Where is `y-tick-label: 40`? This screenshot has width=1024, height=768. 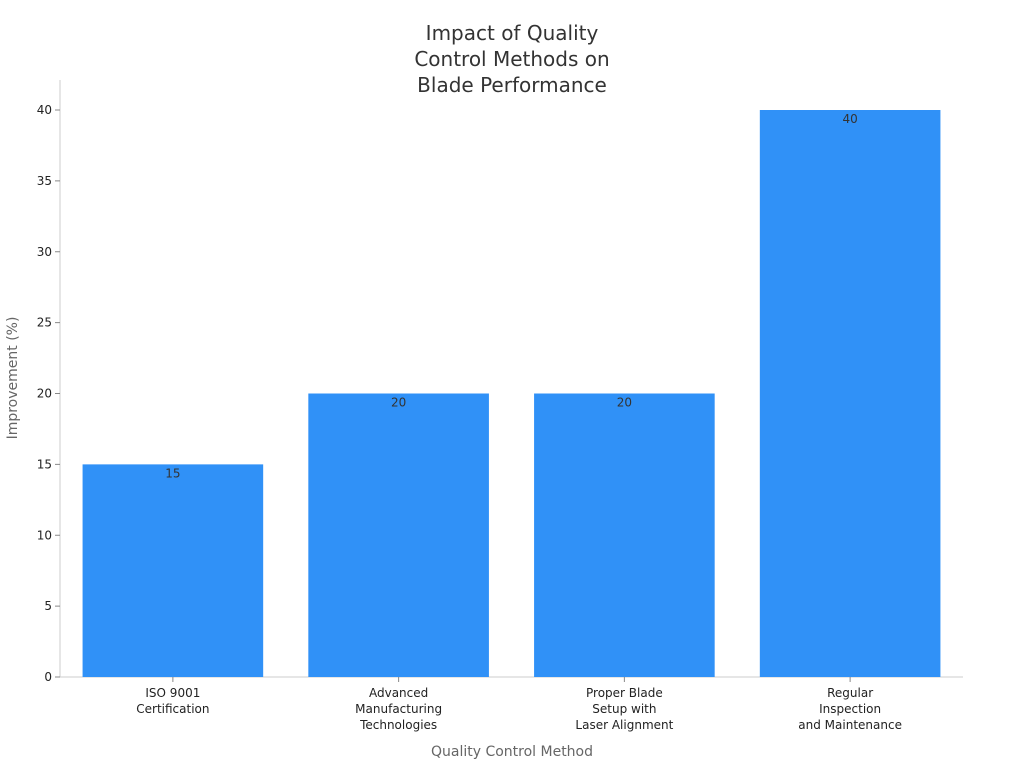
y-tick-label: 40 is located at coordinates (44, 110).